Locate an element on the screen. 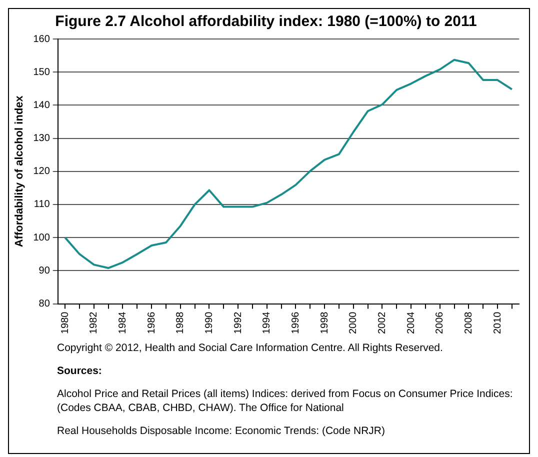  y-tick-label: 140 is located at coordinates (41, 105).